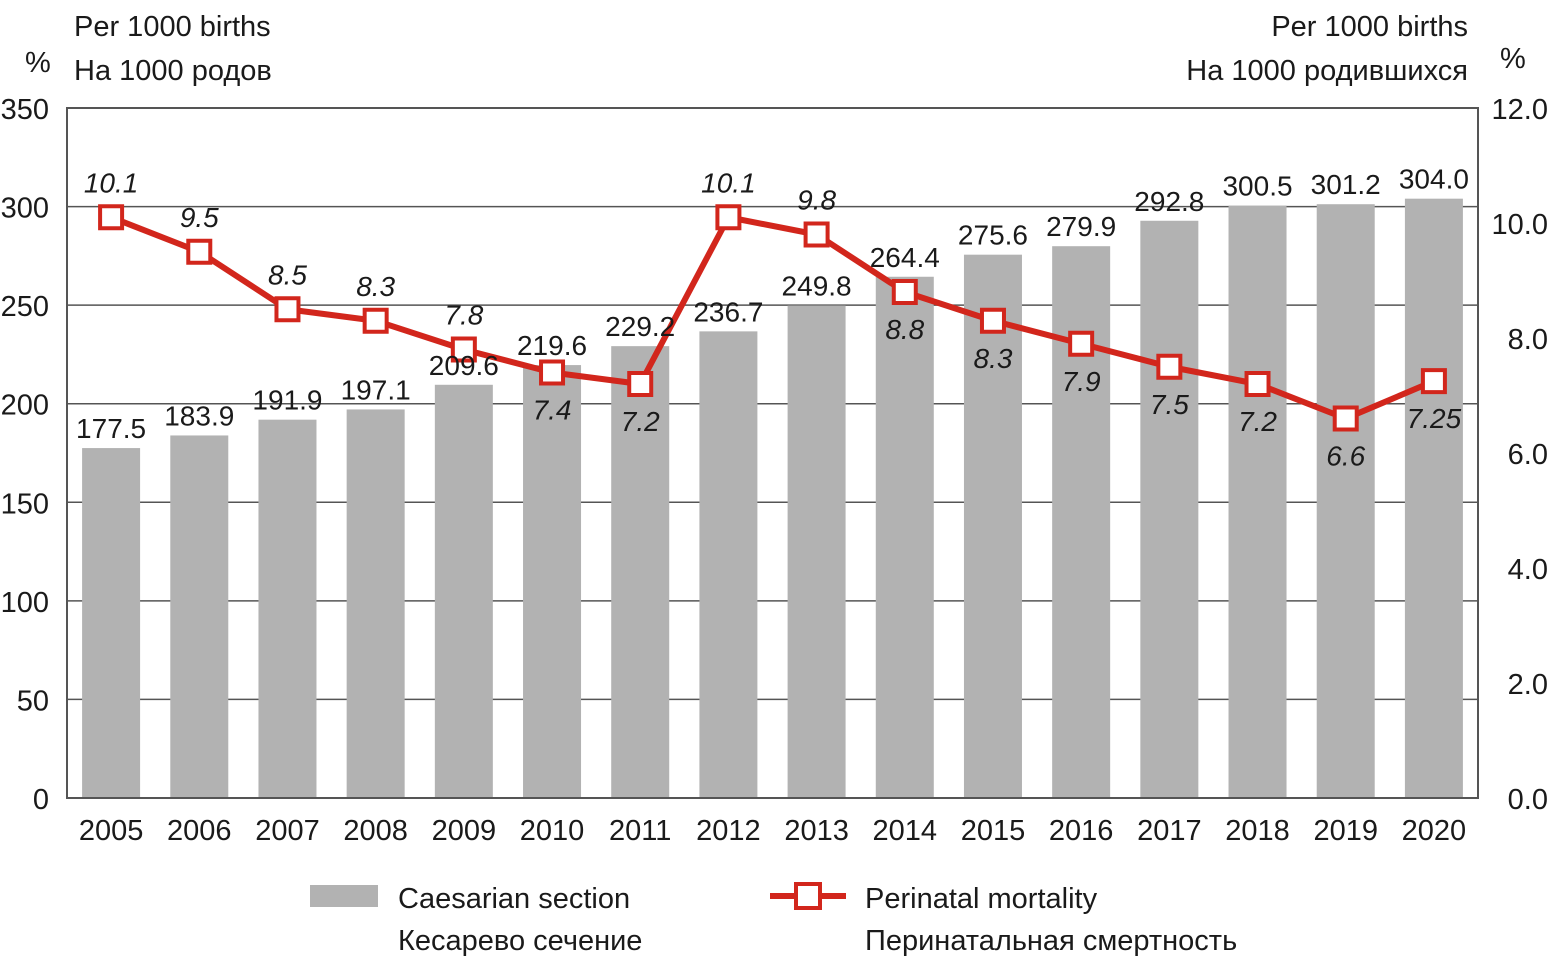 Image resolution: width=1549 pixels, height=969 pixels. What do you see at coordinates (816, 200) in the screenshot?
I see `line-value-label: 9.8` at bounding box center [816, 200].